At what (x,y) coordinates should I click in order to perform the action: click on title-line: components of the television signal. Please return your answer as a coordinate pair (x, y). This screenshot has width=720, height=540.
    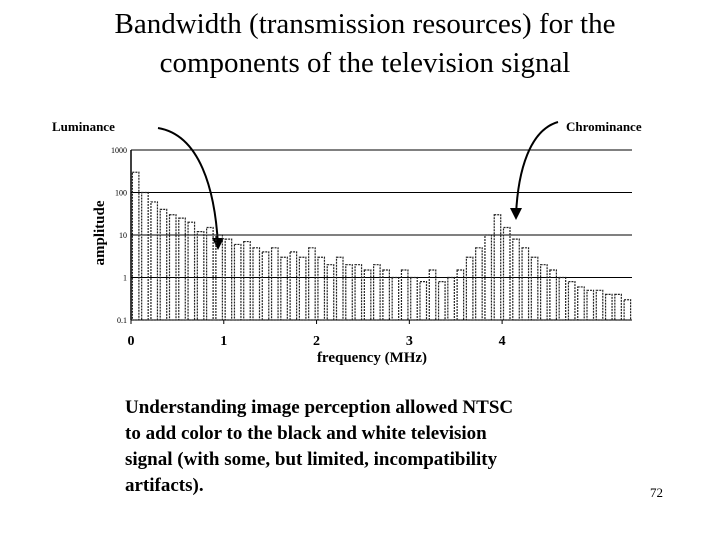
    Looking at the image, I should click on (365, 63).